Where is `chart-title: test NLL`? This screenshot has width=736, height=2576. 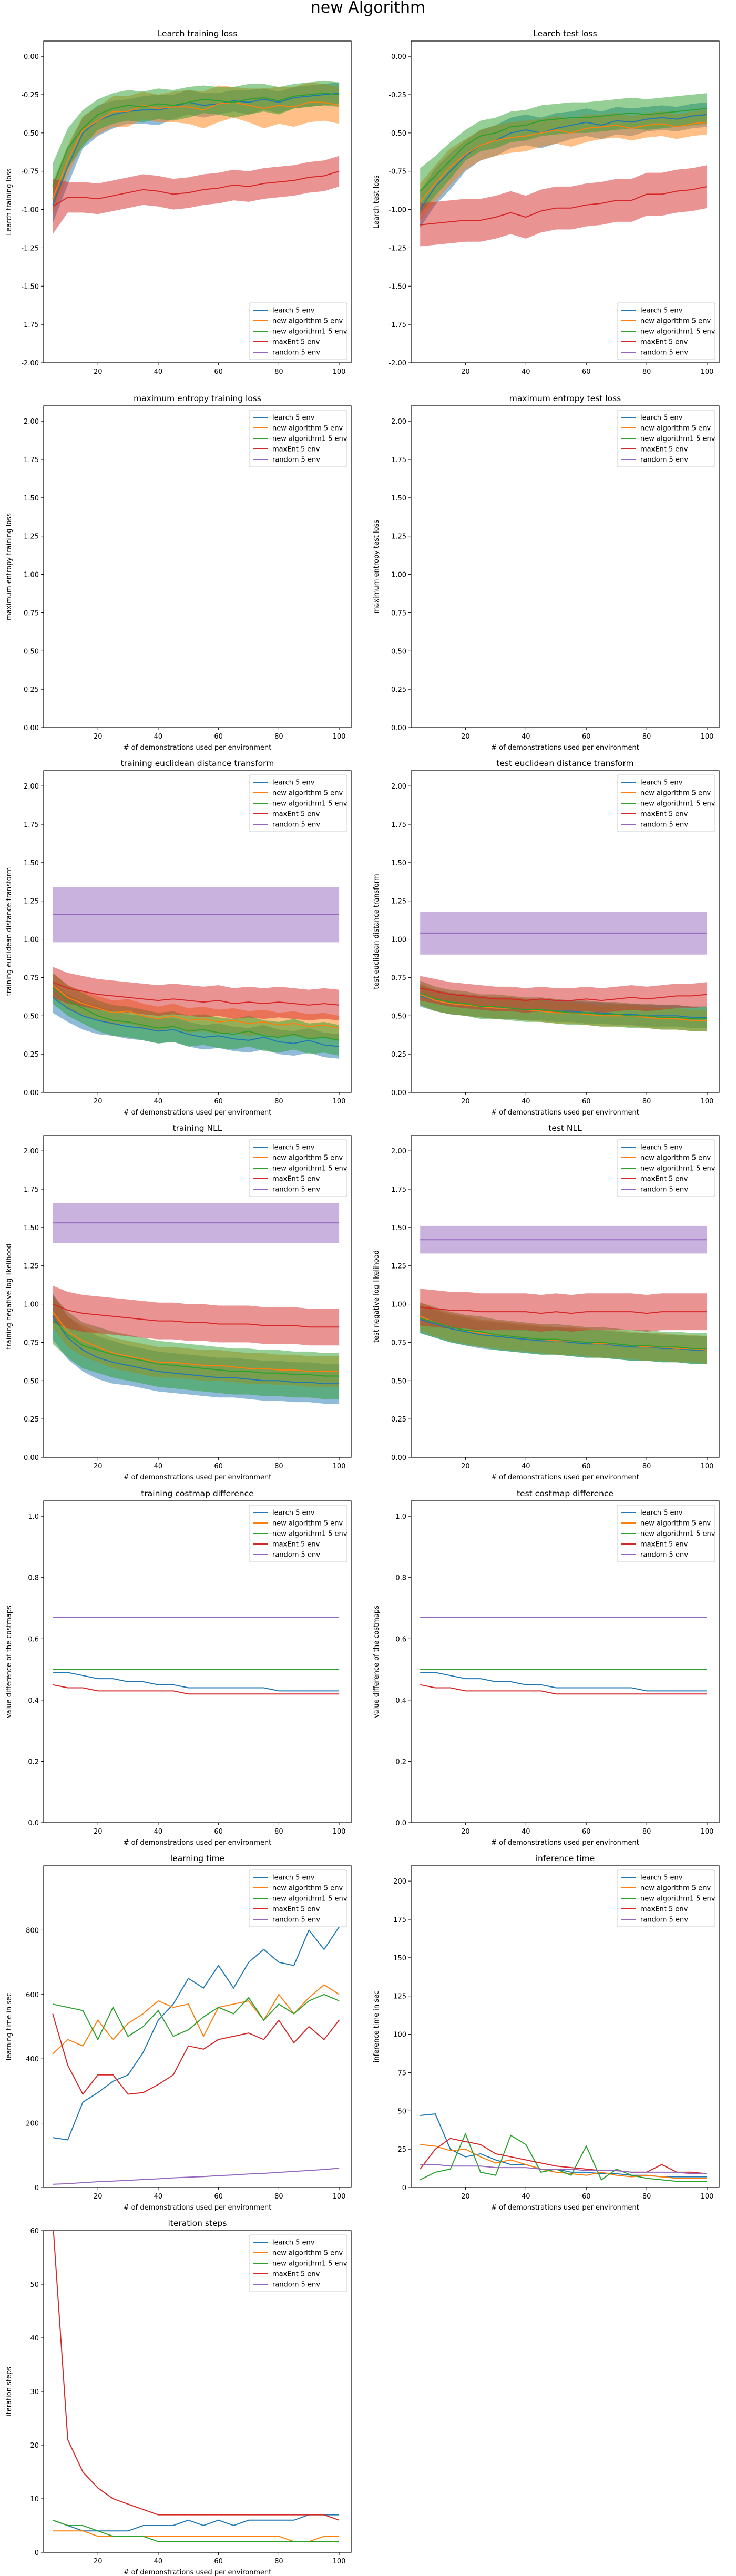
chart-title: test NLL is located at coordinates (565, 1128).